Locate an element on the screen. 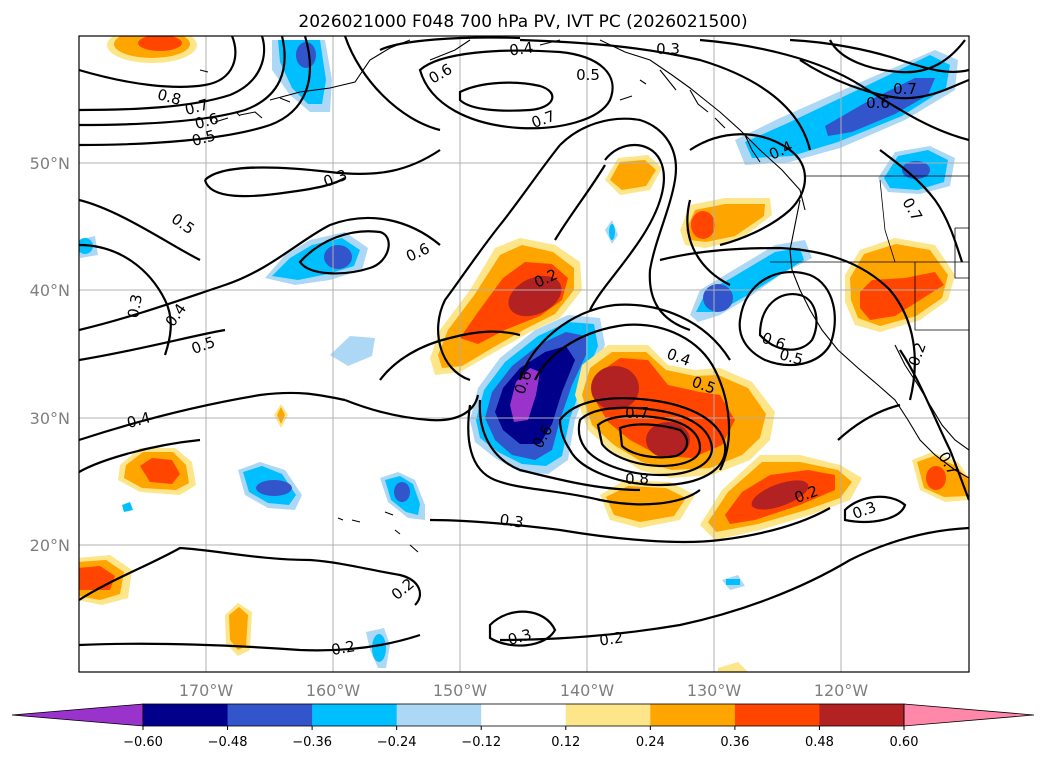  lat-label: 50°N is located at coordinates (50, 163).